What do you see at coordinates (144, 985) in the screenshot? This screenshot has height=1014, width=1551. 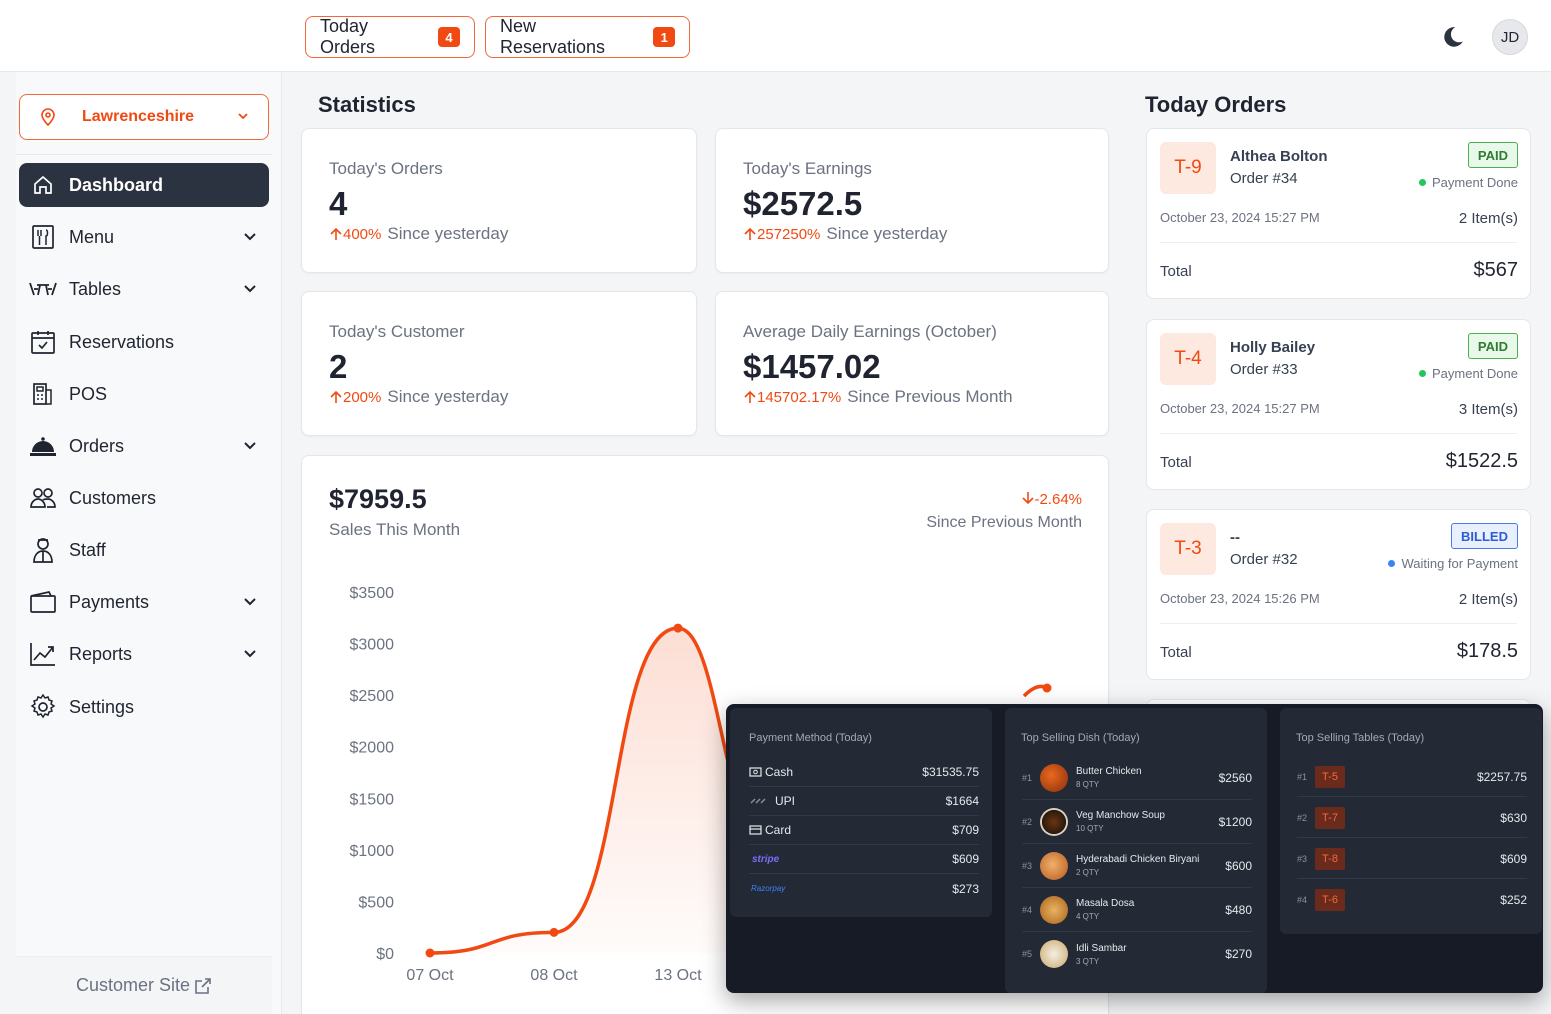 I see `customer-site-link: Customer Site` at bounding box center [144, 985].